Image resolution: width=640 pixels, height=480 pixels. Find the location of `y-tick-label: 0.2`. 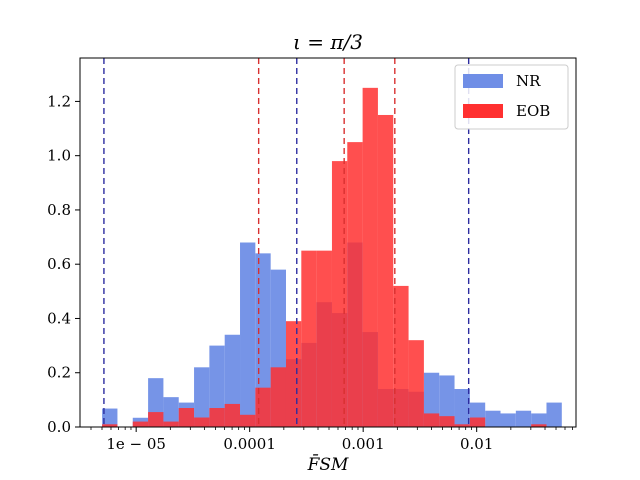

y-tick-label: 0.2 is located at coordinates (59, 373).